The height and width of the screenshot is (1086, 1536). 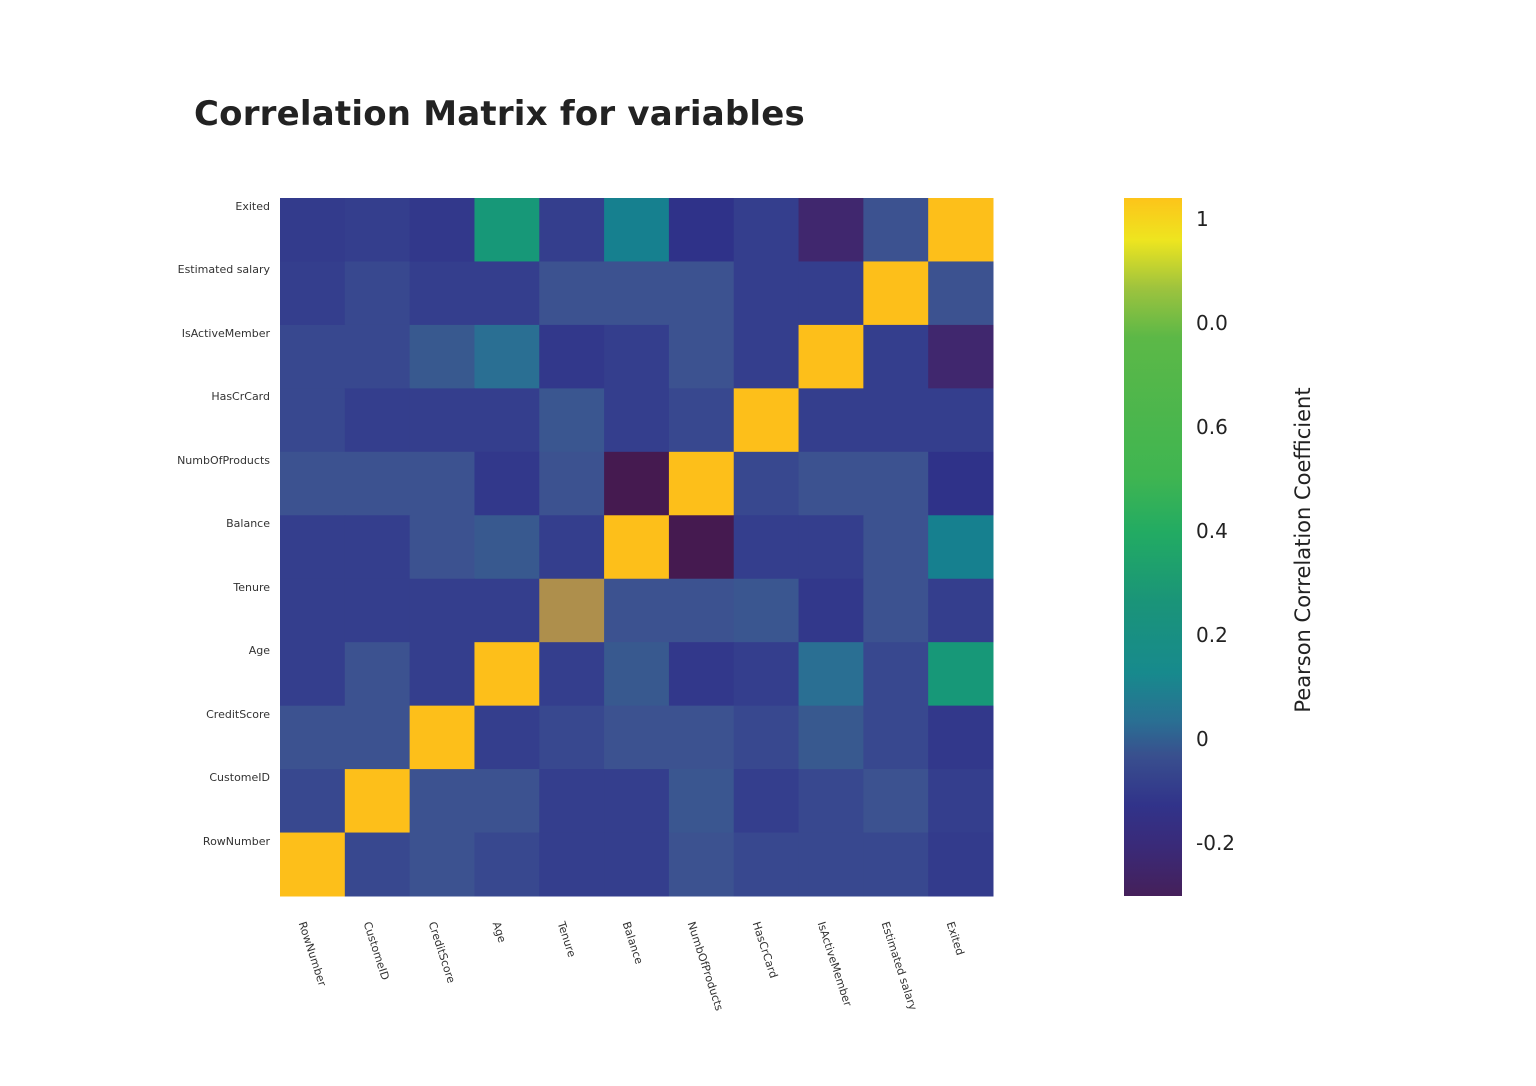 What do you see at coordinates (1153, 547) in the screenshot?
I see `colorbar` at bounding box center [1153, 547].